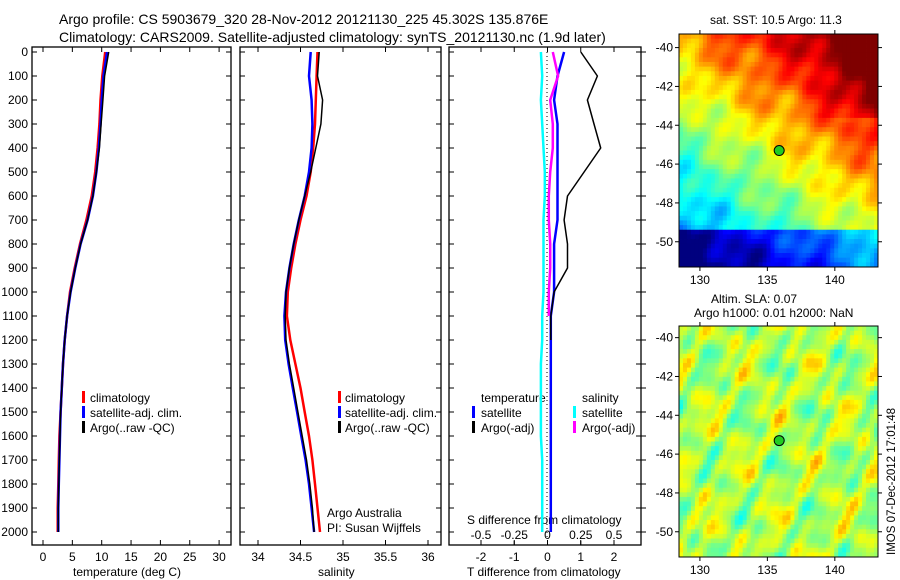  I want to click on x-tick-label: 135, so click(767, 280).